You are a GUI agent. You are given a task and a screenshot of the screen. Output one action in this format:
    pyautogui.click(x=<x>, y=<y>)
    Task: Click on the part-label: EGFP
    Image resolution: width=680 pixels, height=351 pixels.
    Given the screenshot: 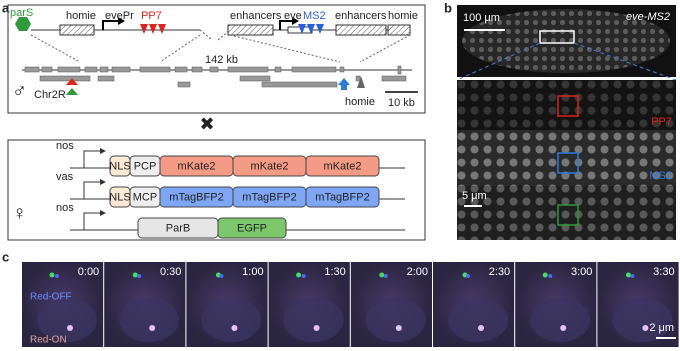 What is the action you would take?
    pyautogui.click(x=252, y=228)
    